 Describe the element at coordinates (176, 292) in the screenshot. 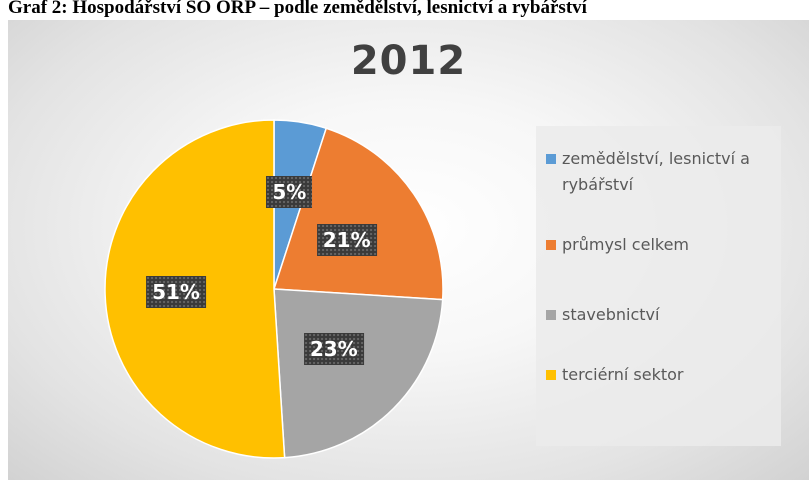

I see `slice-label-4: 51%` at that location.